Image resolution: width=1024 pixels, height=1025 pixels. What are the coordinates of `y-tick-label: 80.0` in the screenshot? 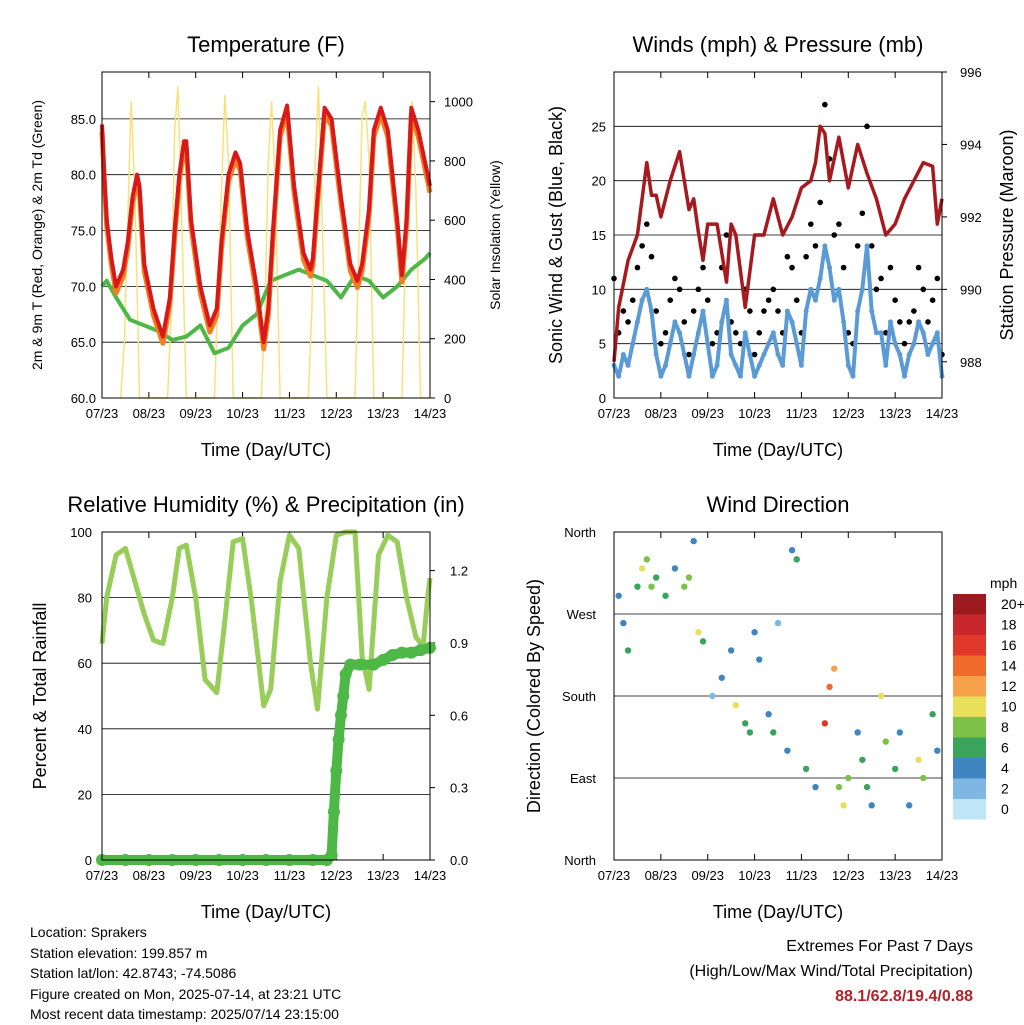 It's located at (83, 175).